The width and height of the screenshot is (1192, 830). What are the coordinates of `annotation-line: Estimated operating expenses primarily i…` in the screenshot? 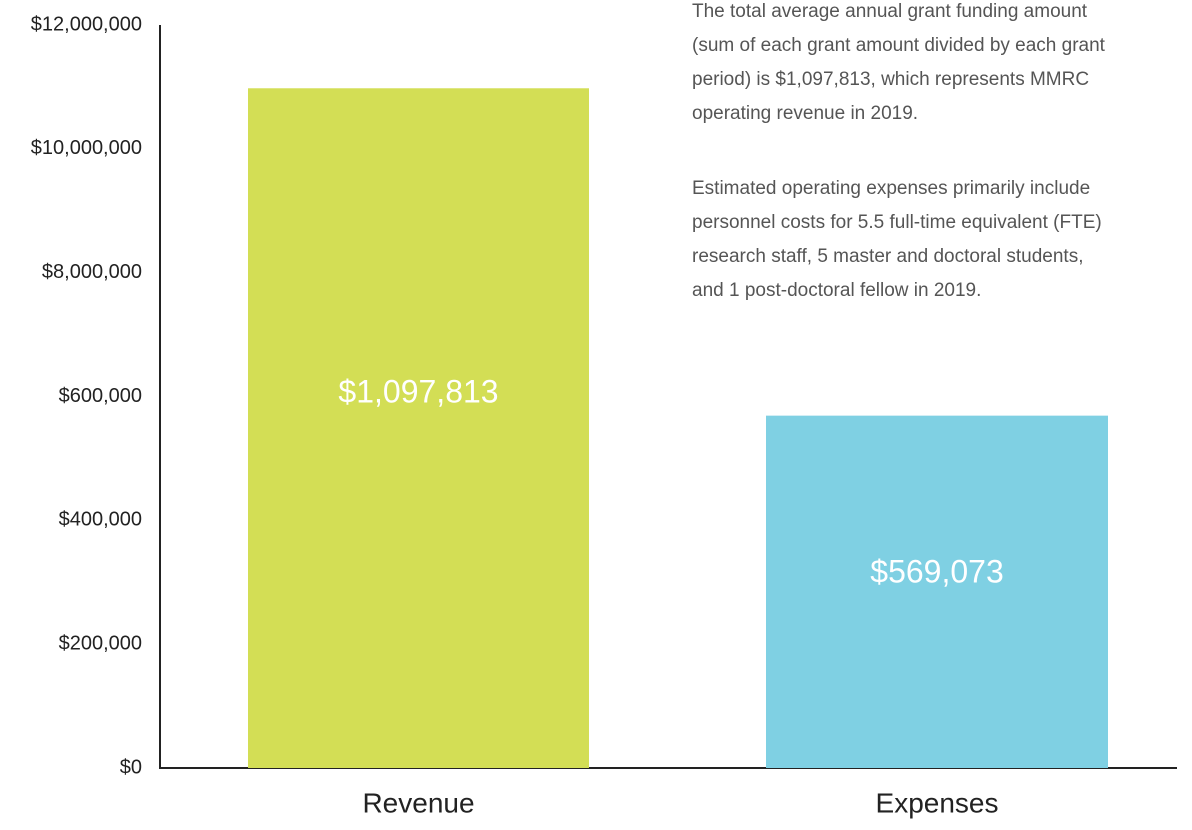 It's located at (891, 188).